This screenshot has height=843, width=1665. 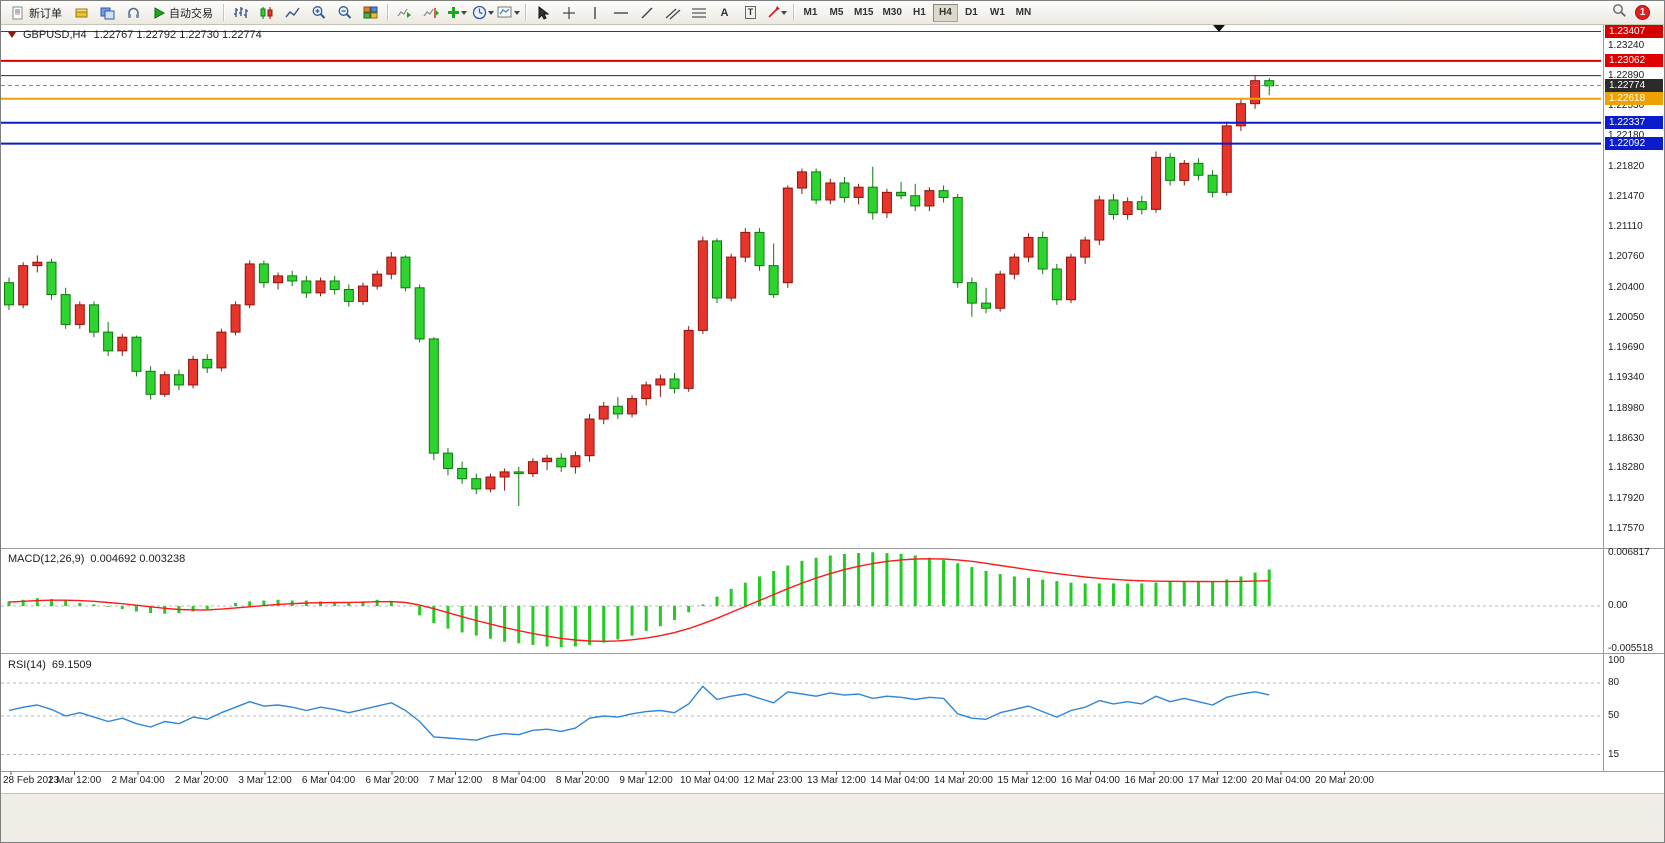 What do you see at coordinates (892, 12) in the screenshot?
I see `timeframe-m30-button: M30` at bounding box center [892, 12].